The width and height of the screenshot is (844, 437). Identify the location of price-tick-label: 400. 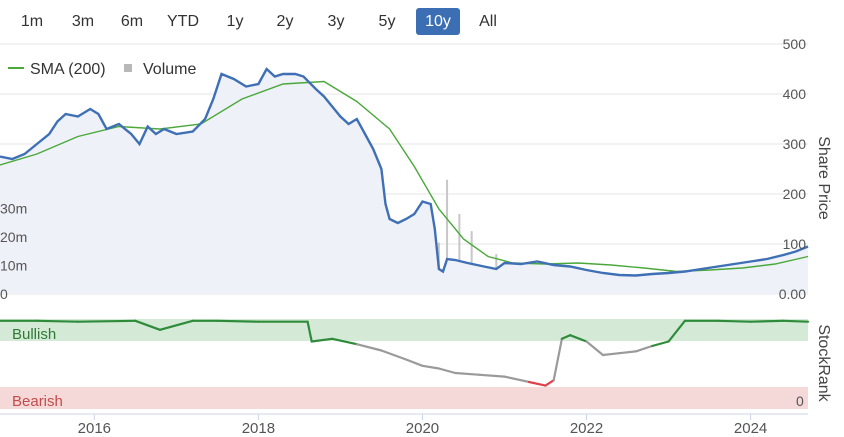
(795, 94).